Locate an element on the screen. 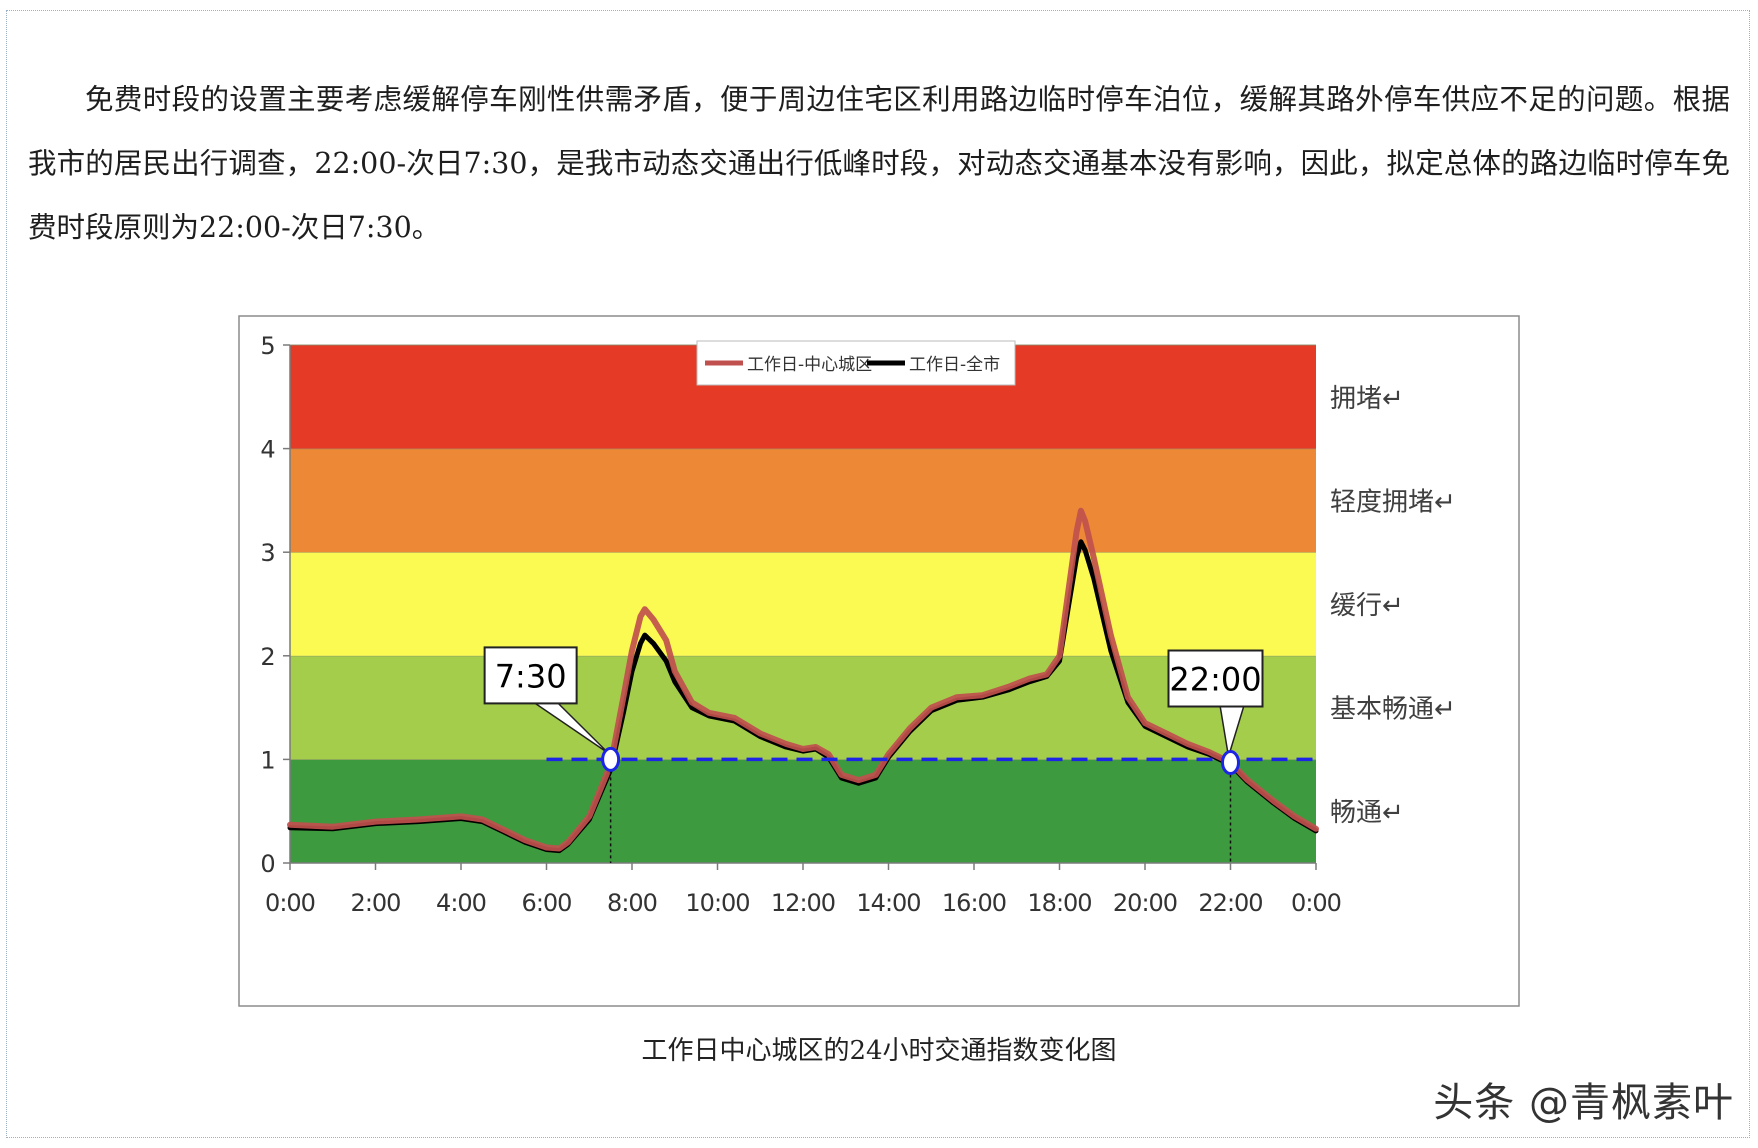 The image size is (1758, 1148). x-tick-label-5: 10:00 is located at coordinates (717, 903).